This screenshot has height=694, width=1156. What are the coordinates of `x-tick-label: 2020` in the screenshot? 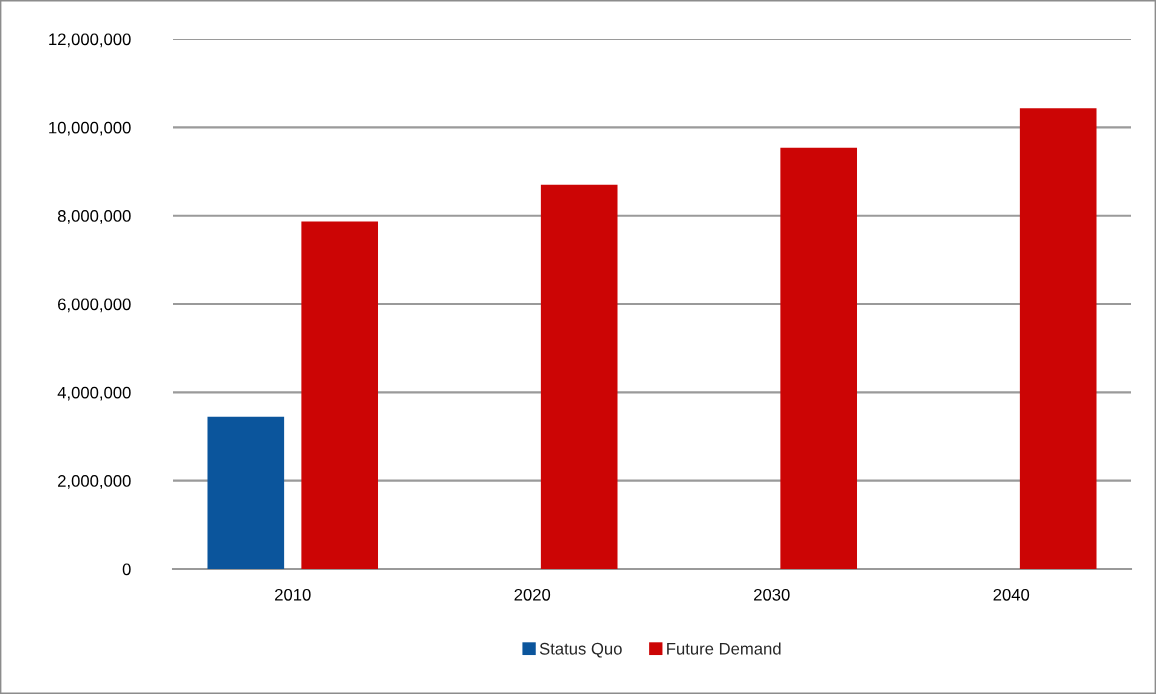 It's located at (532, 594).